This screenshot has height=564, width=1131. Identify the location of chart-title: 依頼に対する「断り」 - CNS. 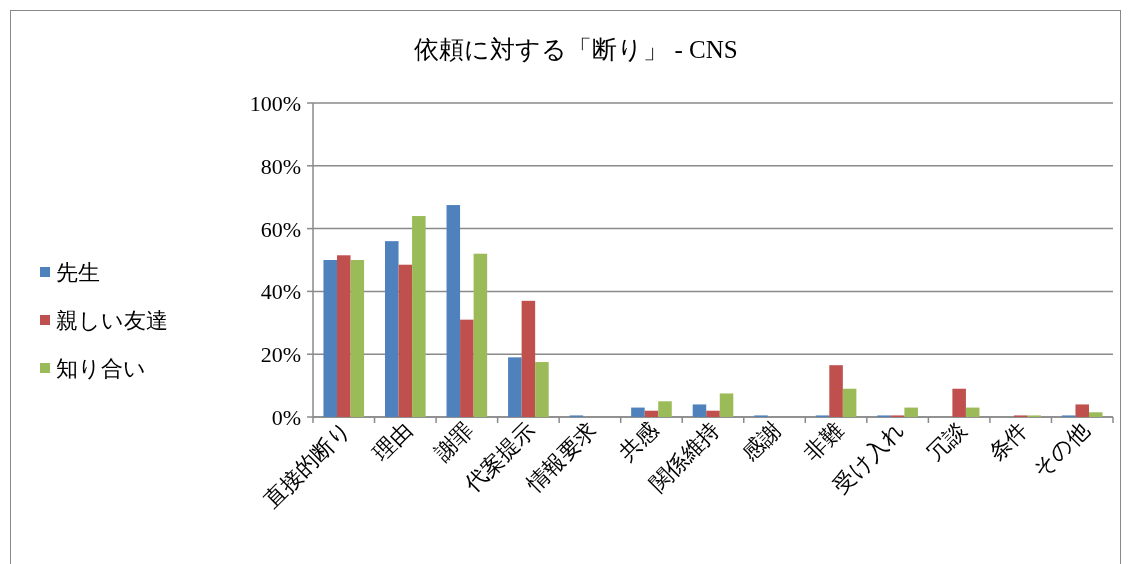
(576, 49).